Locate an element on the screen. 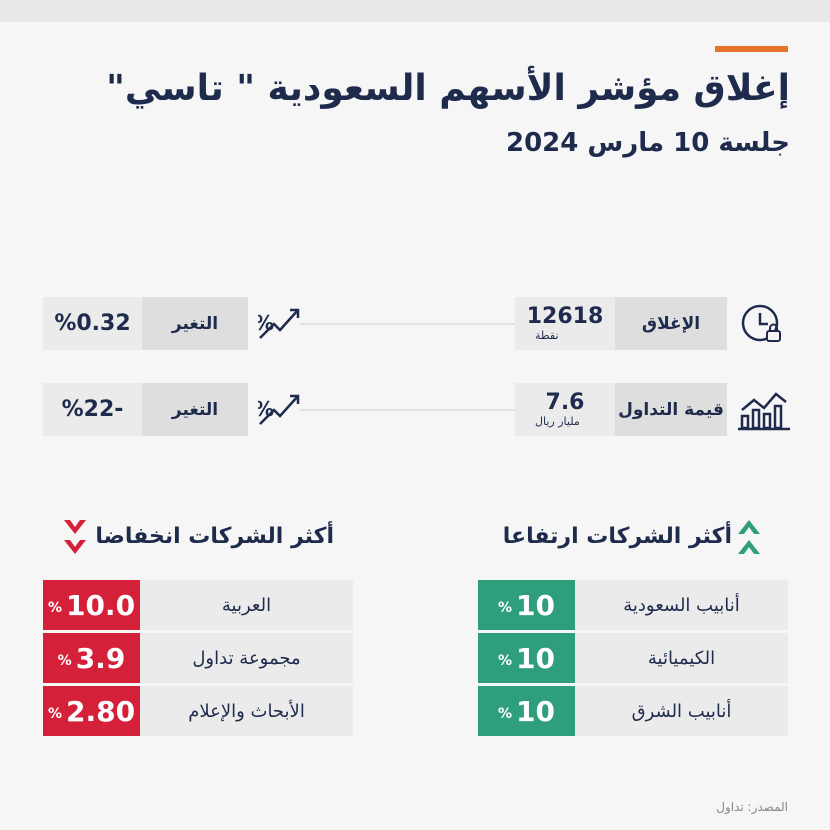 The width and height of the screenshot is (830, 830). clock-icon is located at coordinates (761, 323).